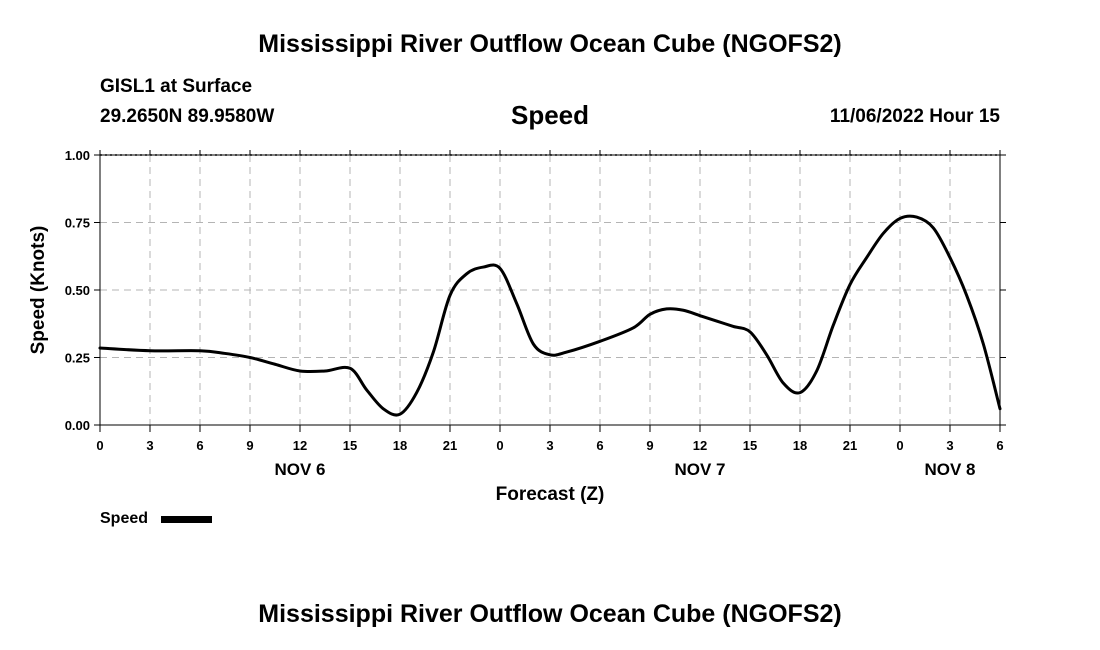 The height and width of the screenshot is (650, 1100). What do you see at coordinates (77, 358) in the screenshot?
I see `y-tick-label: 0.25` at bounding box center [77, 358].